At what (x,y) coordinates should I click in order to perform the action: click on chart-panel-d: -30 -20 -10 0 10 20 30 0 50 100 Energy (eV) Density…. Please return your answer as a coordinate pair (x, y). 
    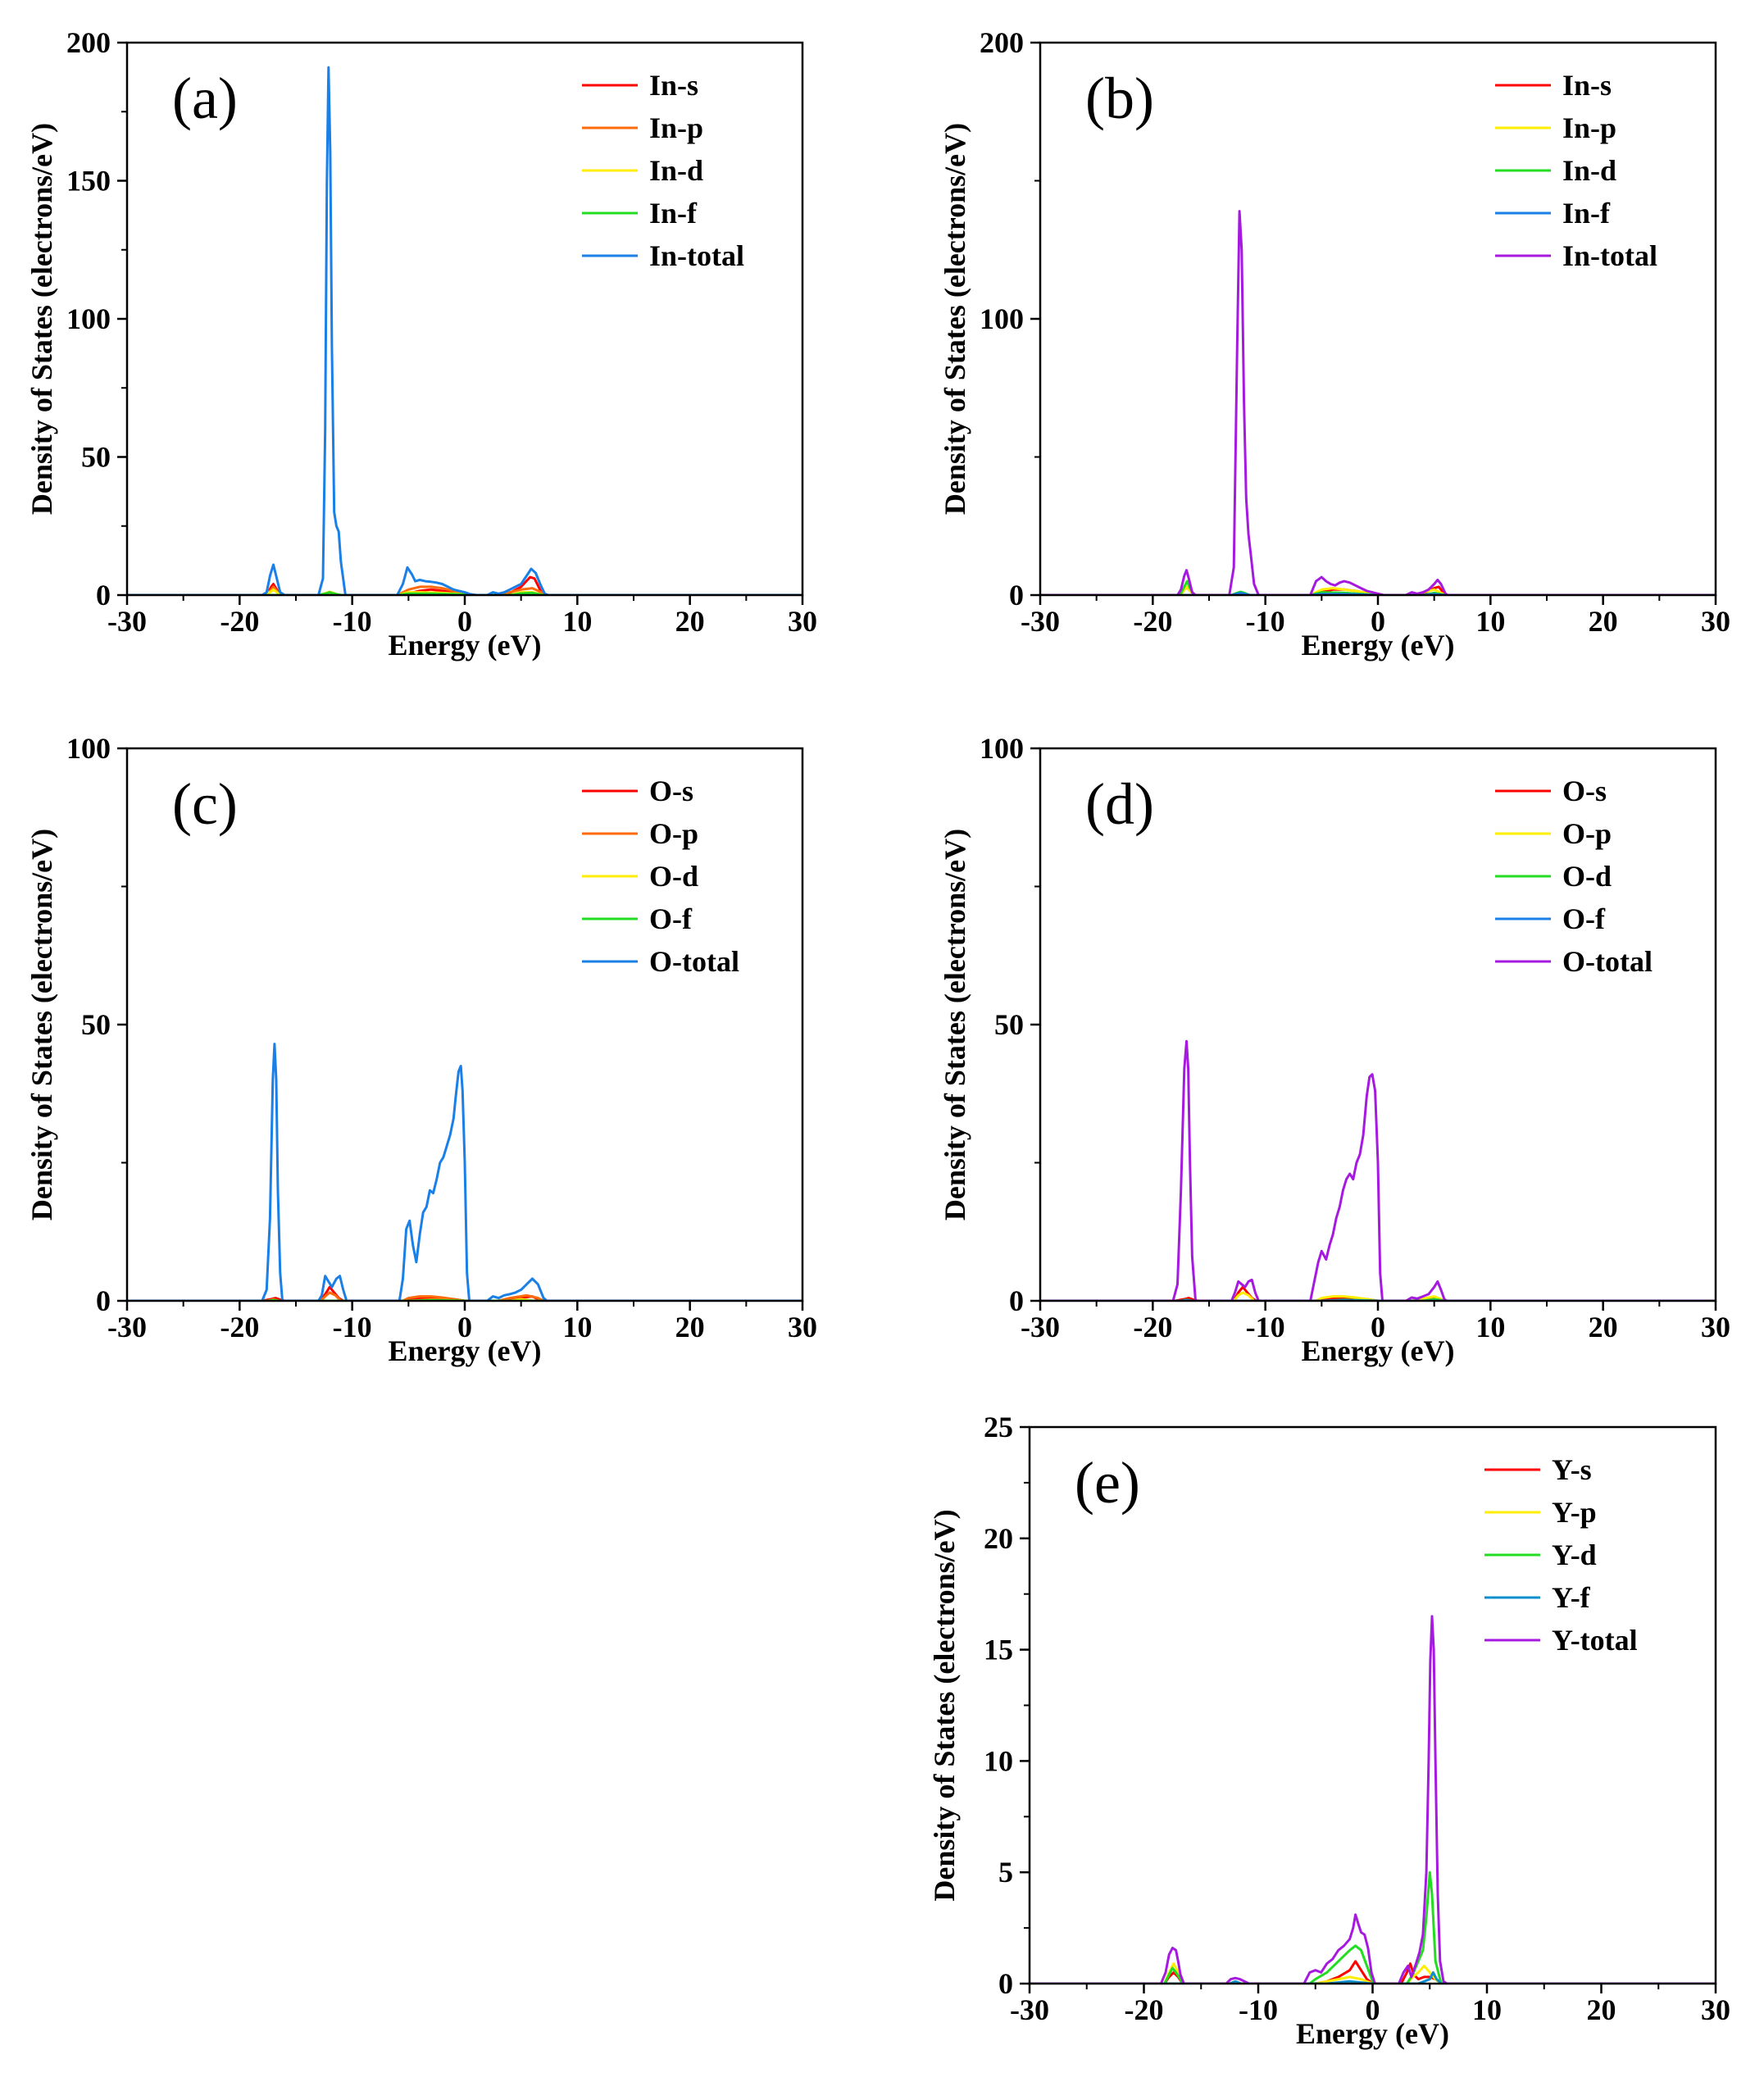
    Looking at the image, I should click on (1334, 1049).